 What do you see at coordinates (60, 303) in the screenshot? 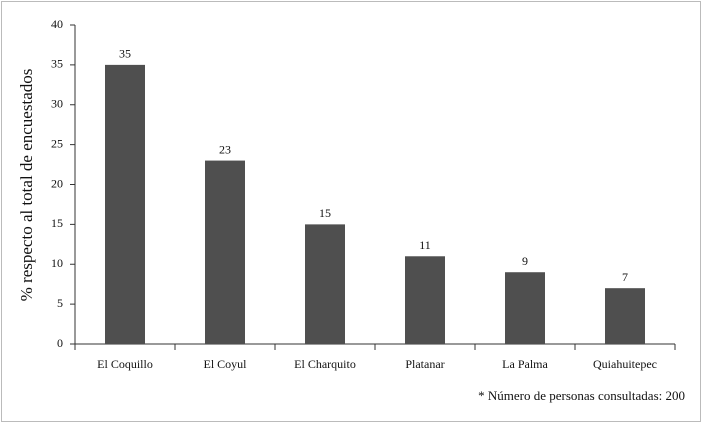
I see `y-tick-label: 5` at bounding box center [60, 303].